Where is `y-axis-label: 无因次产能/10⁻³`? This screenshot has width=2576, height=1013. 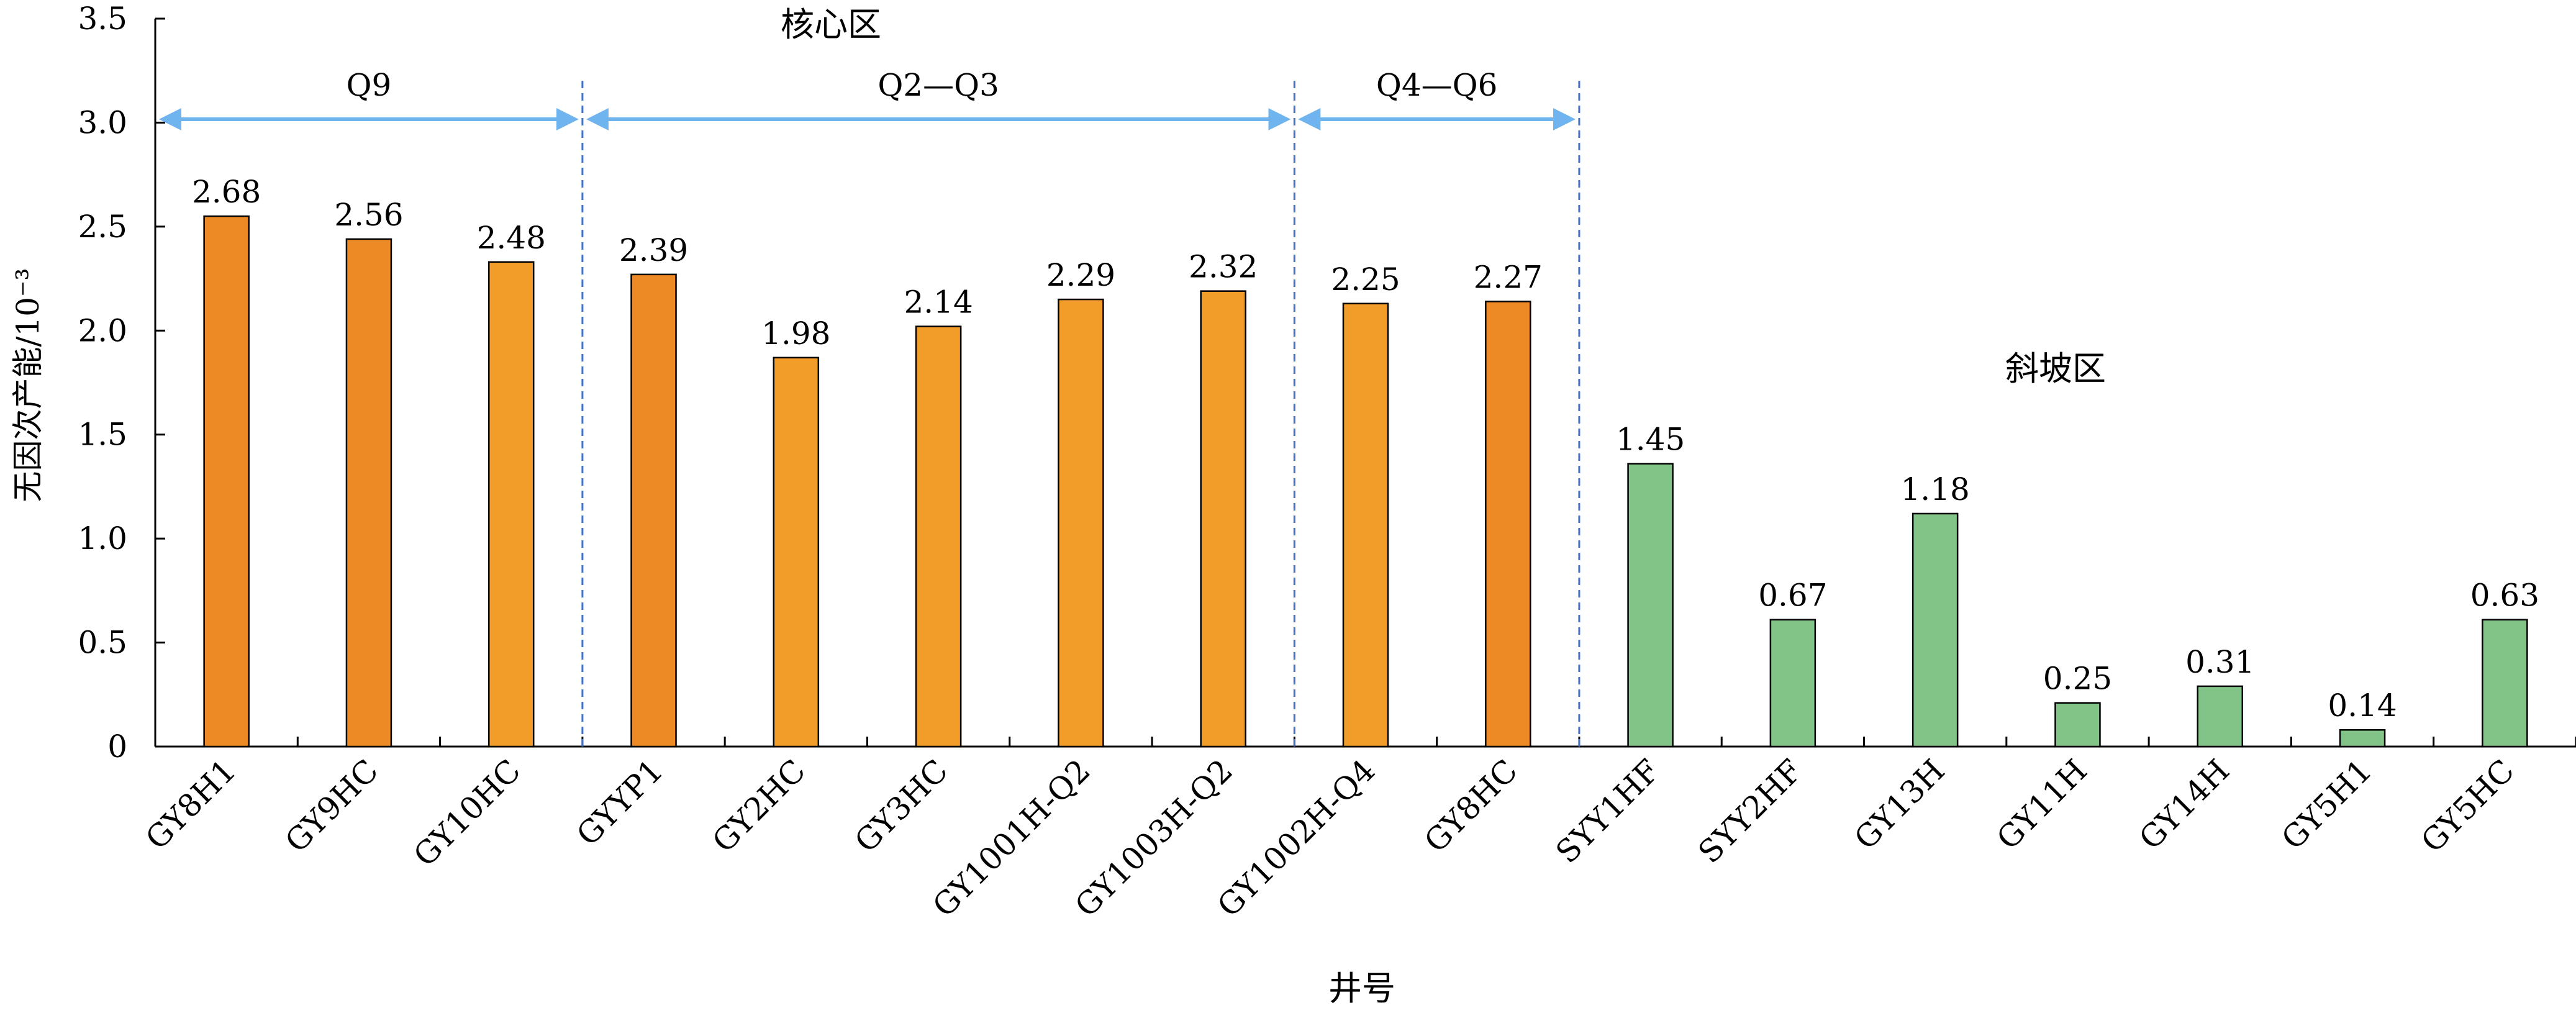
y-axis-label: 无因次产能/10⁻³ is located at coordinates (28, 385).